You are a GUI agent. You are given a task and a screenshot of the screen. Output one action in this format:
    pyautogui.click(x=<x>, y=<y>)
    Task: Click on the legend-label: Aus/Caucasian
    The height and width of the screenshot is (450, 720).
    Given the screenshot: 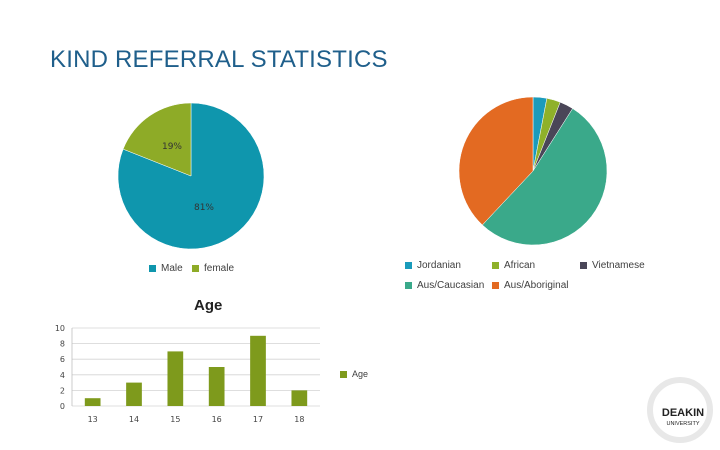 What is the action you would take?
    pyautogui.click(x=451, y=285)
    